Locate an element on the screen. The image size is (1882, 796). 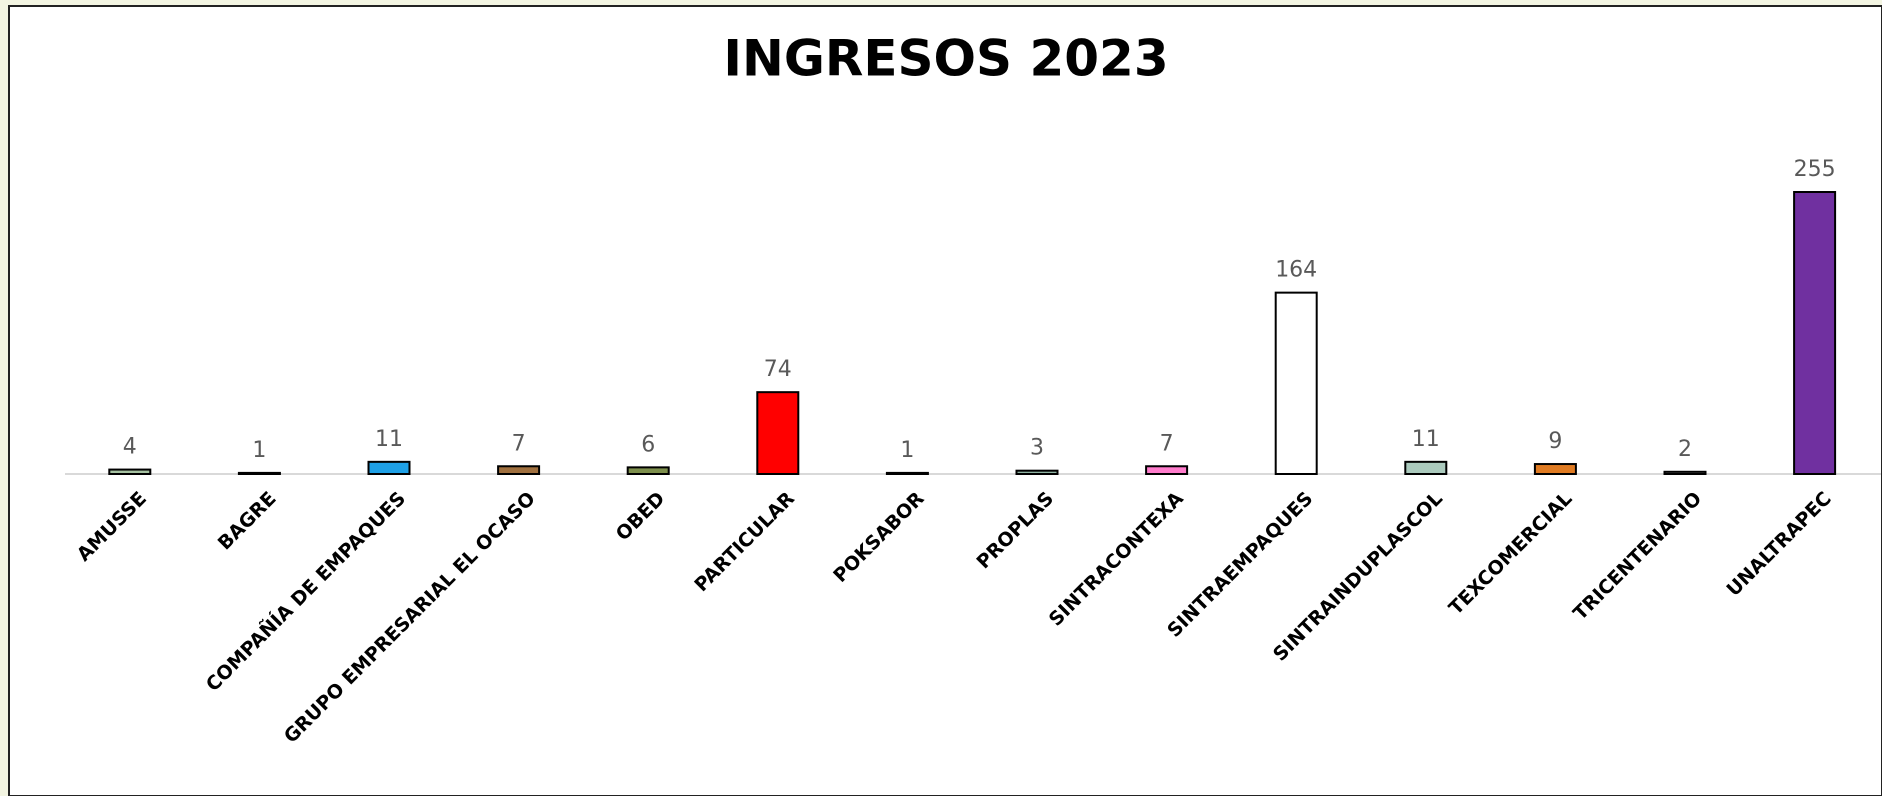
data-label: 6 is located at coordinates (648, 444).